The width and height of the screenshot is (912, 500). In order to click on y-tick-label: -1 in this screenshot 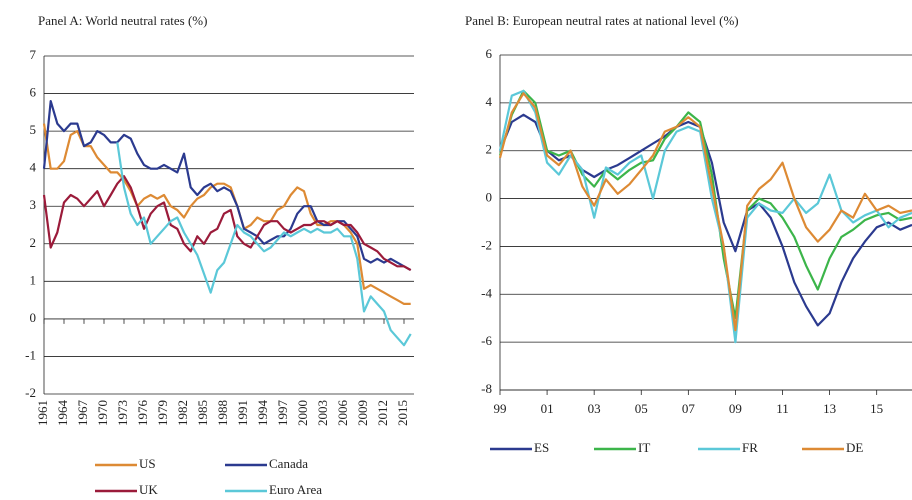, I will do `click(30, 354)`.